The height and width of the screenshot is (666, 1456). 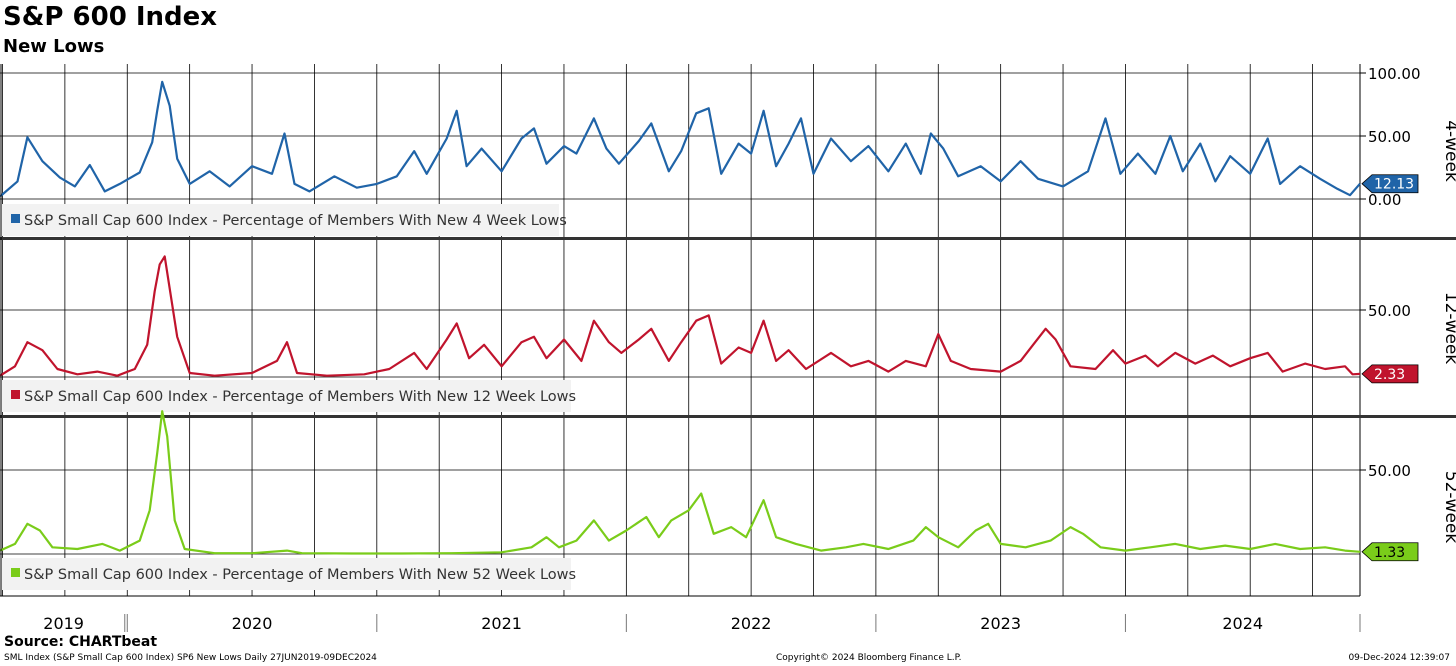 I want to click on footer-copyright: Copyright© 2024 Bloomberg Finance L.P., so click(x=869, y=658).